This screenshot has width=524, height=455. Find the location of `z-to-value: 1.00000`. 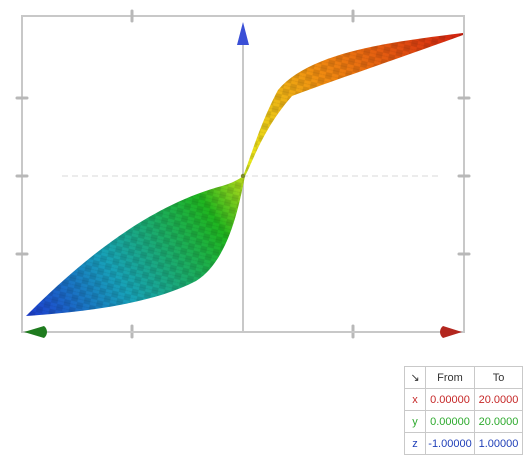

z-to-value: 1.00000 is located at coordinates (498, 443).